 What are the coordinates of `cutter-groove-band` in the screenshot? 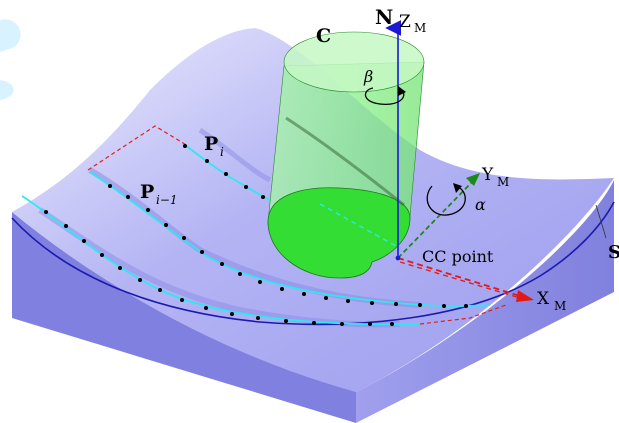 It's located at (345, 161).